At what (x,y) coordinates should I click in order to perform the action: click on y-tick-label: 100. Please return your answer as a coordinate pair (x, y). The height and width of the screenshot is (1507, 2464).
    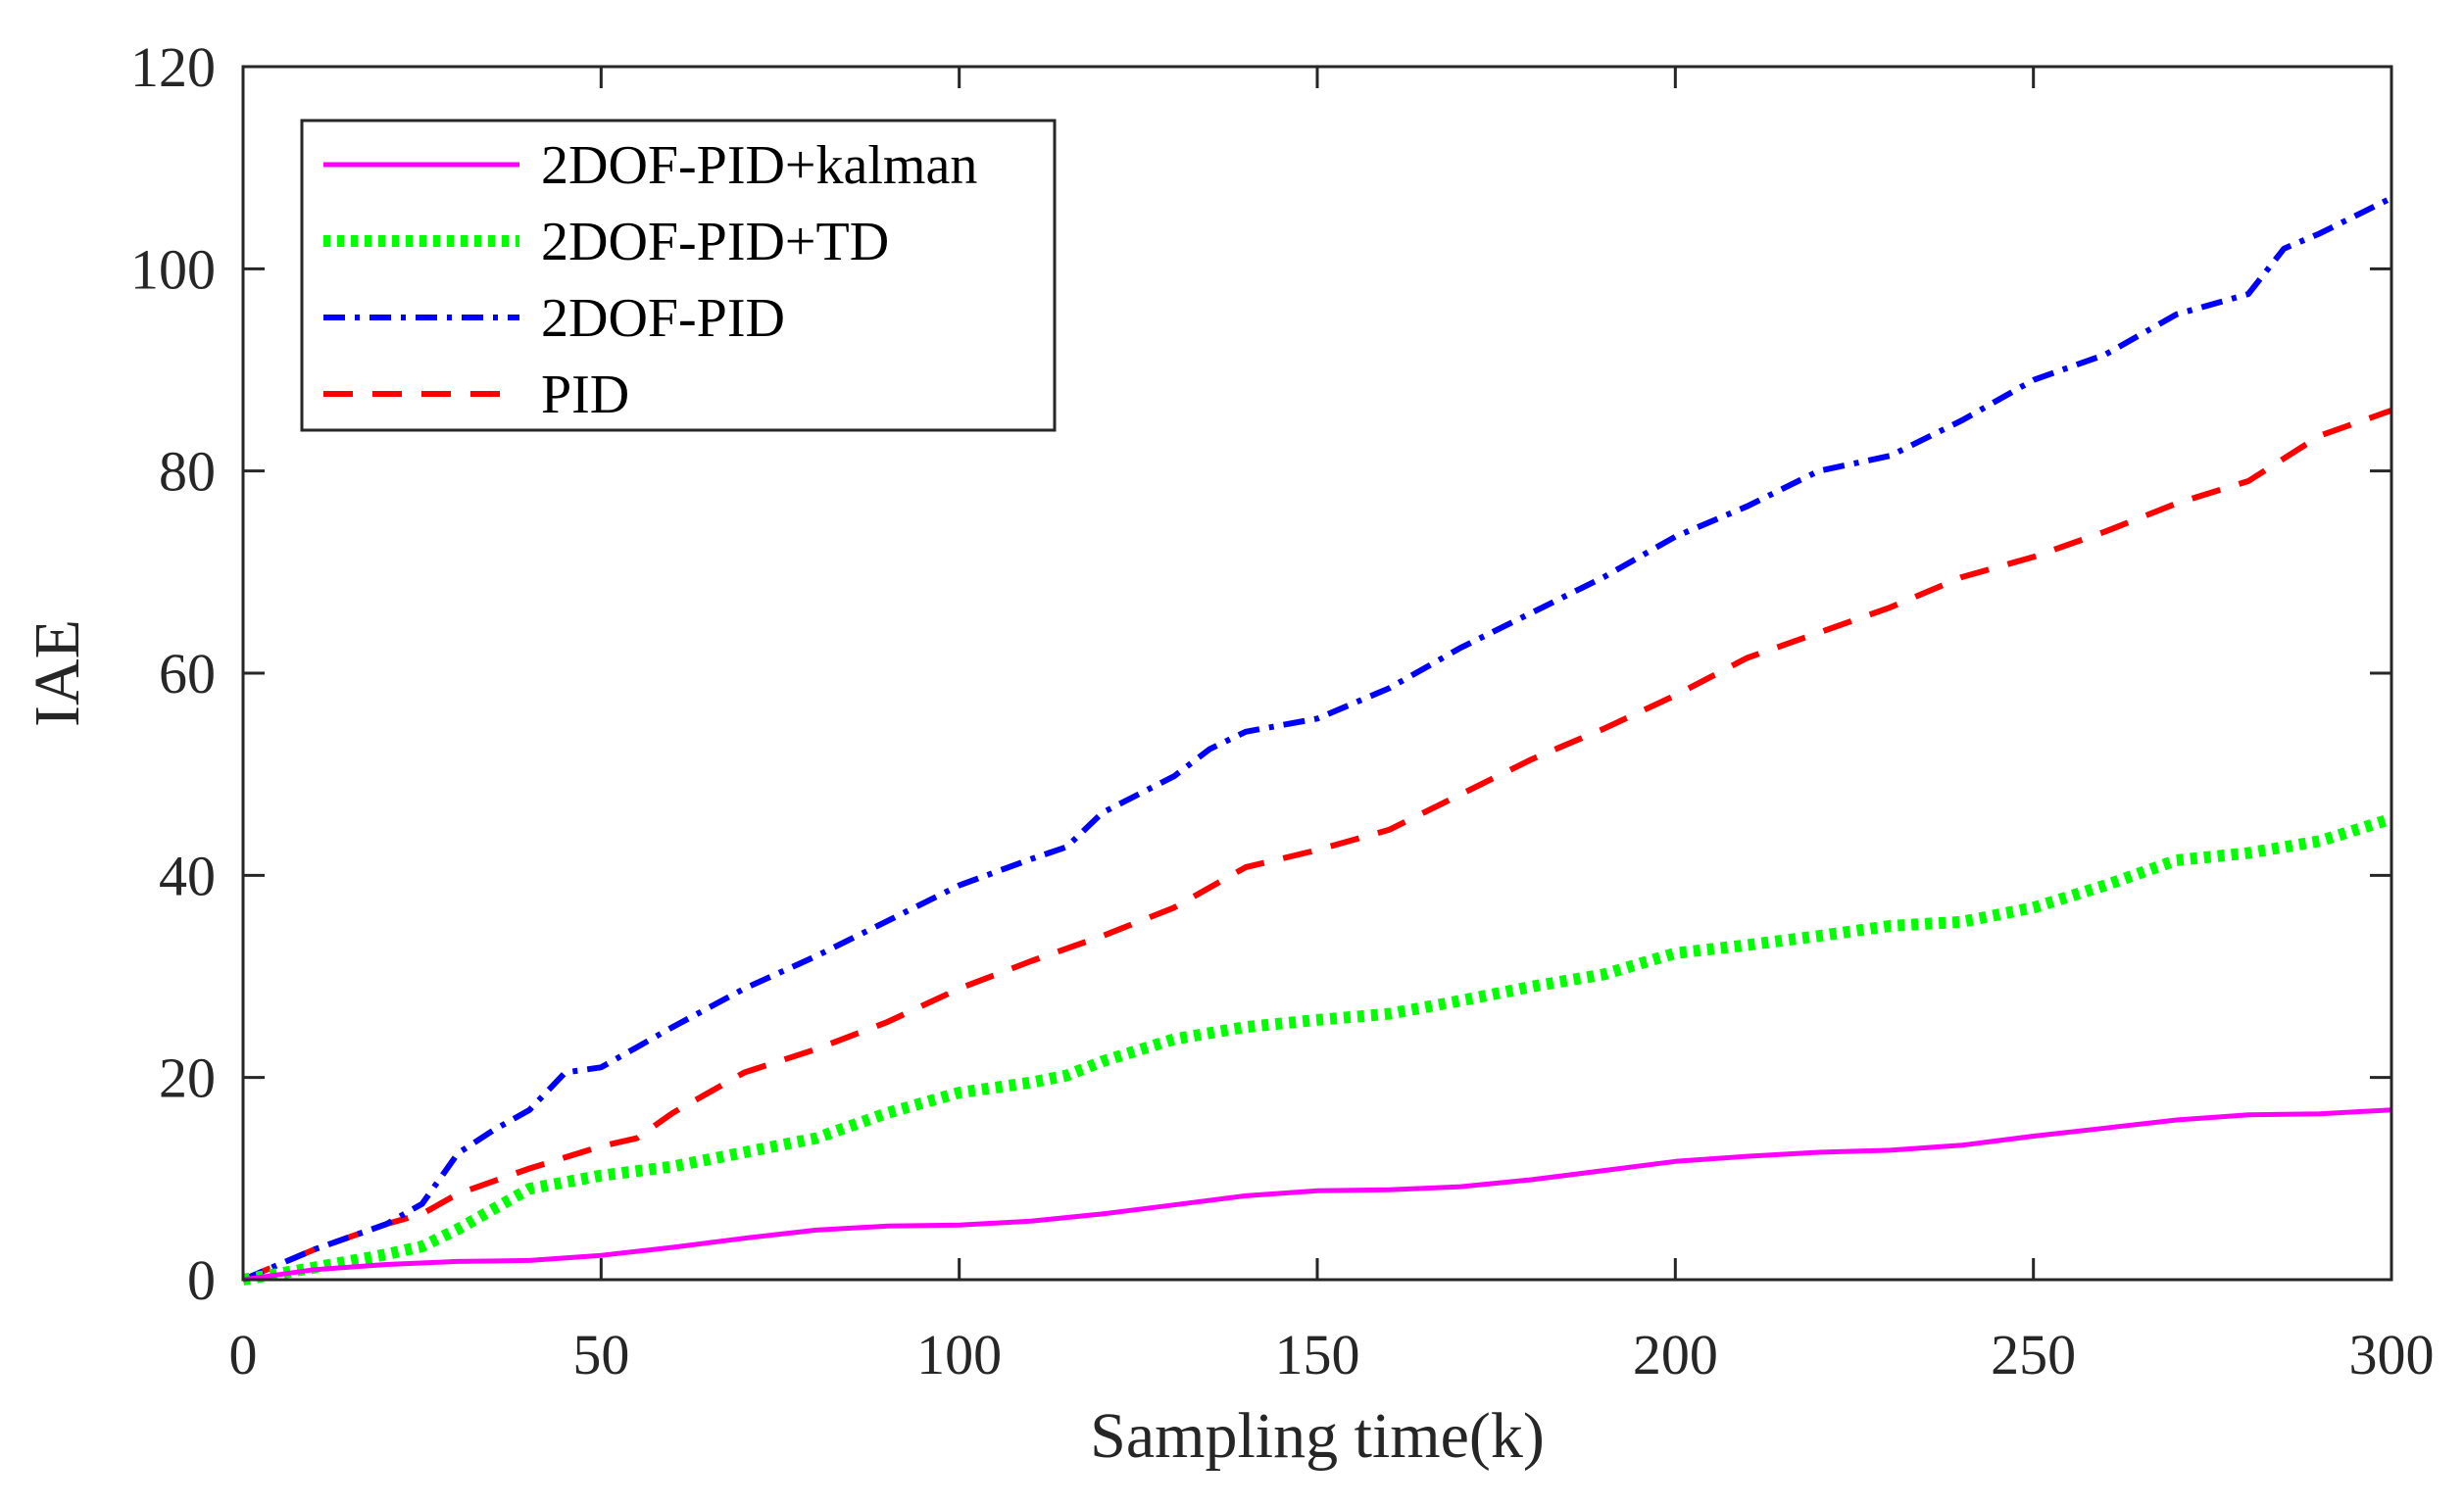
    Looking at the image, I should click on (173, 269).